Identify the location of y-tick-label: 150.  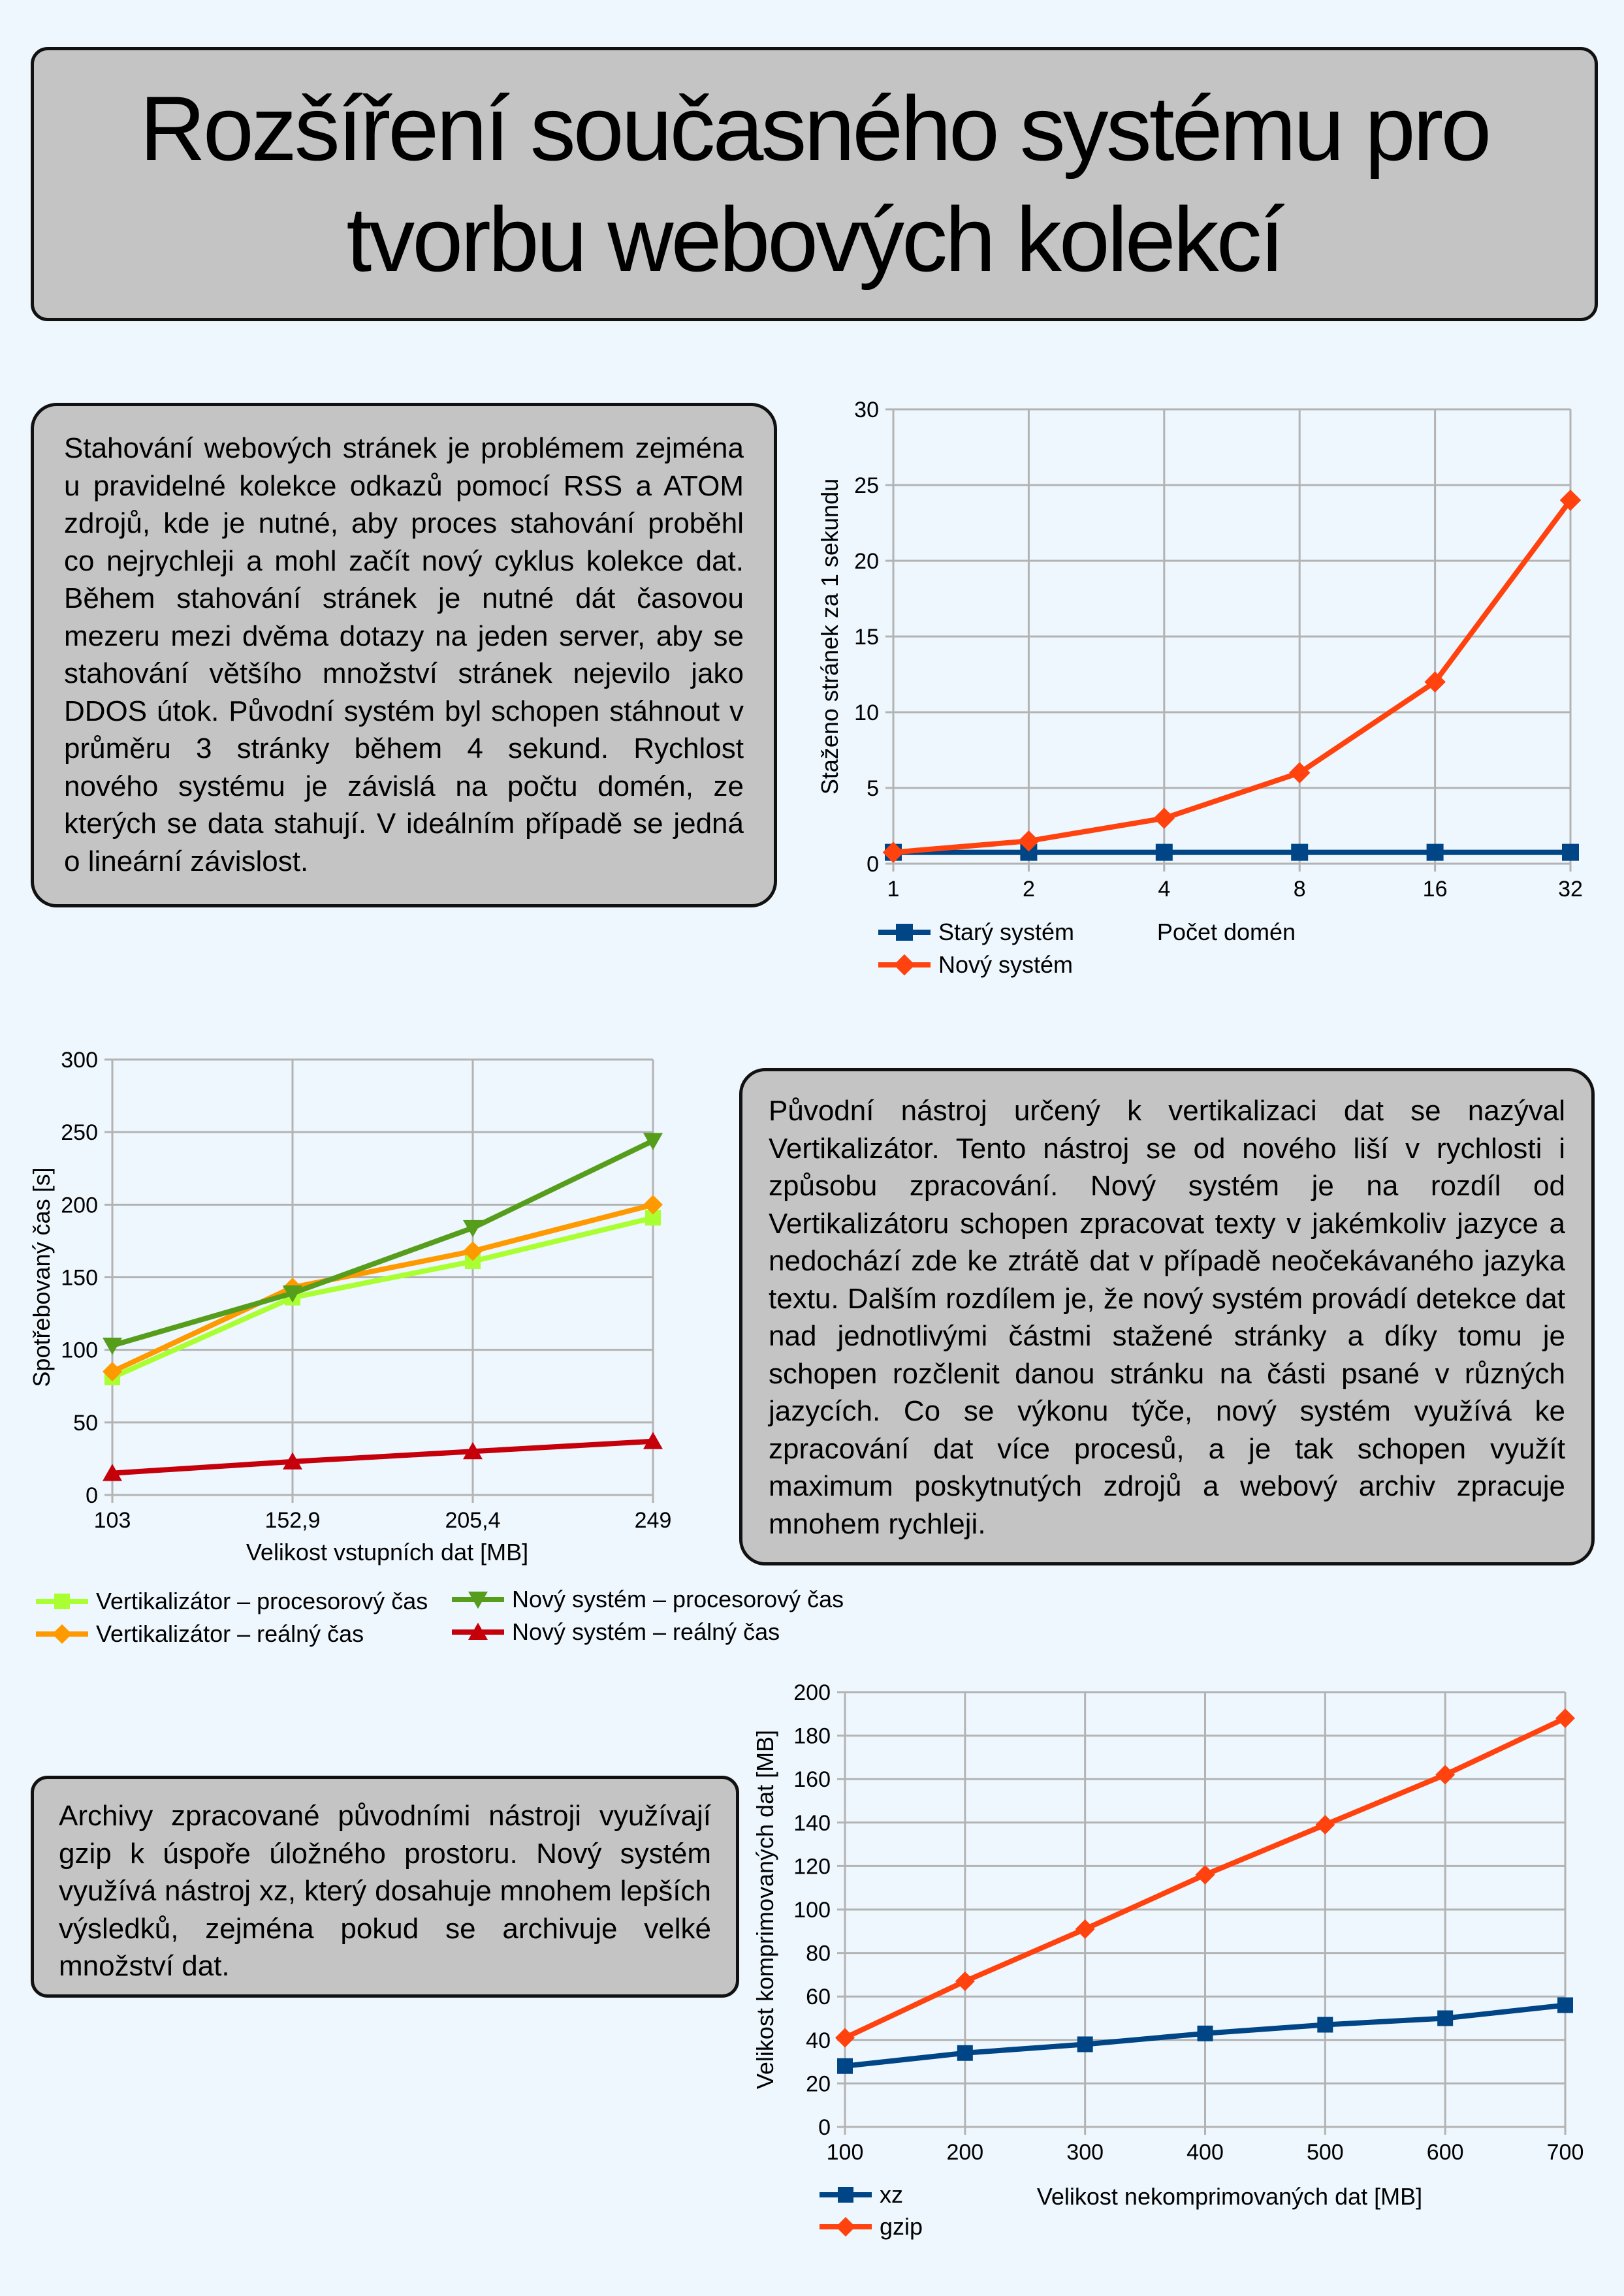
(79, 1278).